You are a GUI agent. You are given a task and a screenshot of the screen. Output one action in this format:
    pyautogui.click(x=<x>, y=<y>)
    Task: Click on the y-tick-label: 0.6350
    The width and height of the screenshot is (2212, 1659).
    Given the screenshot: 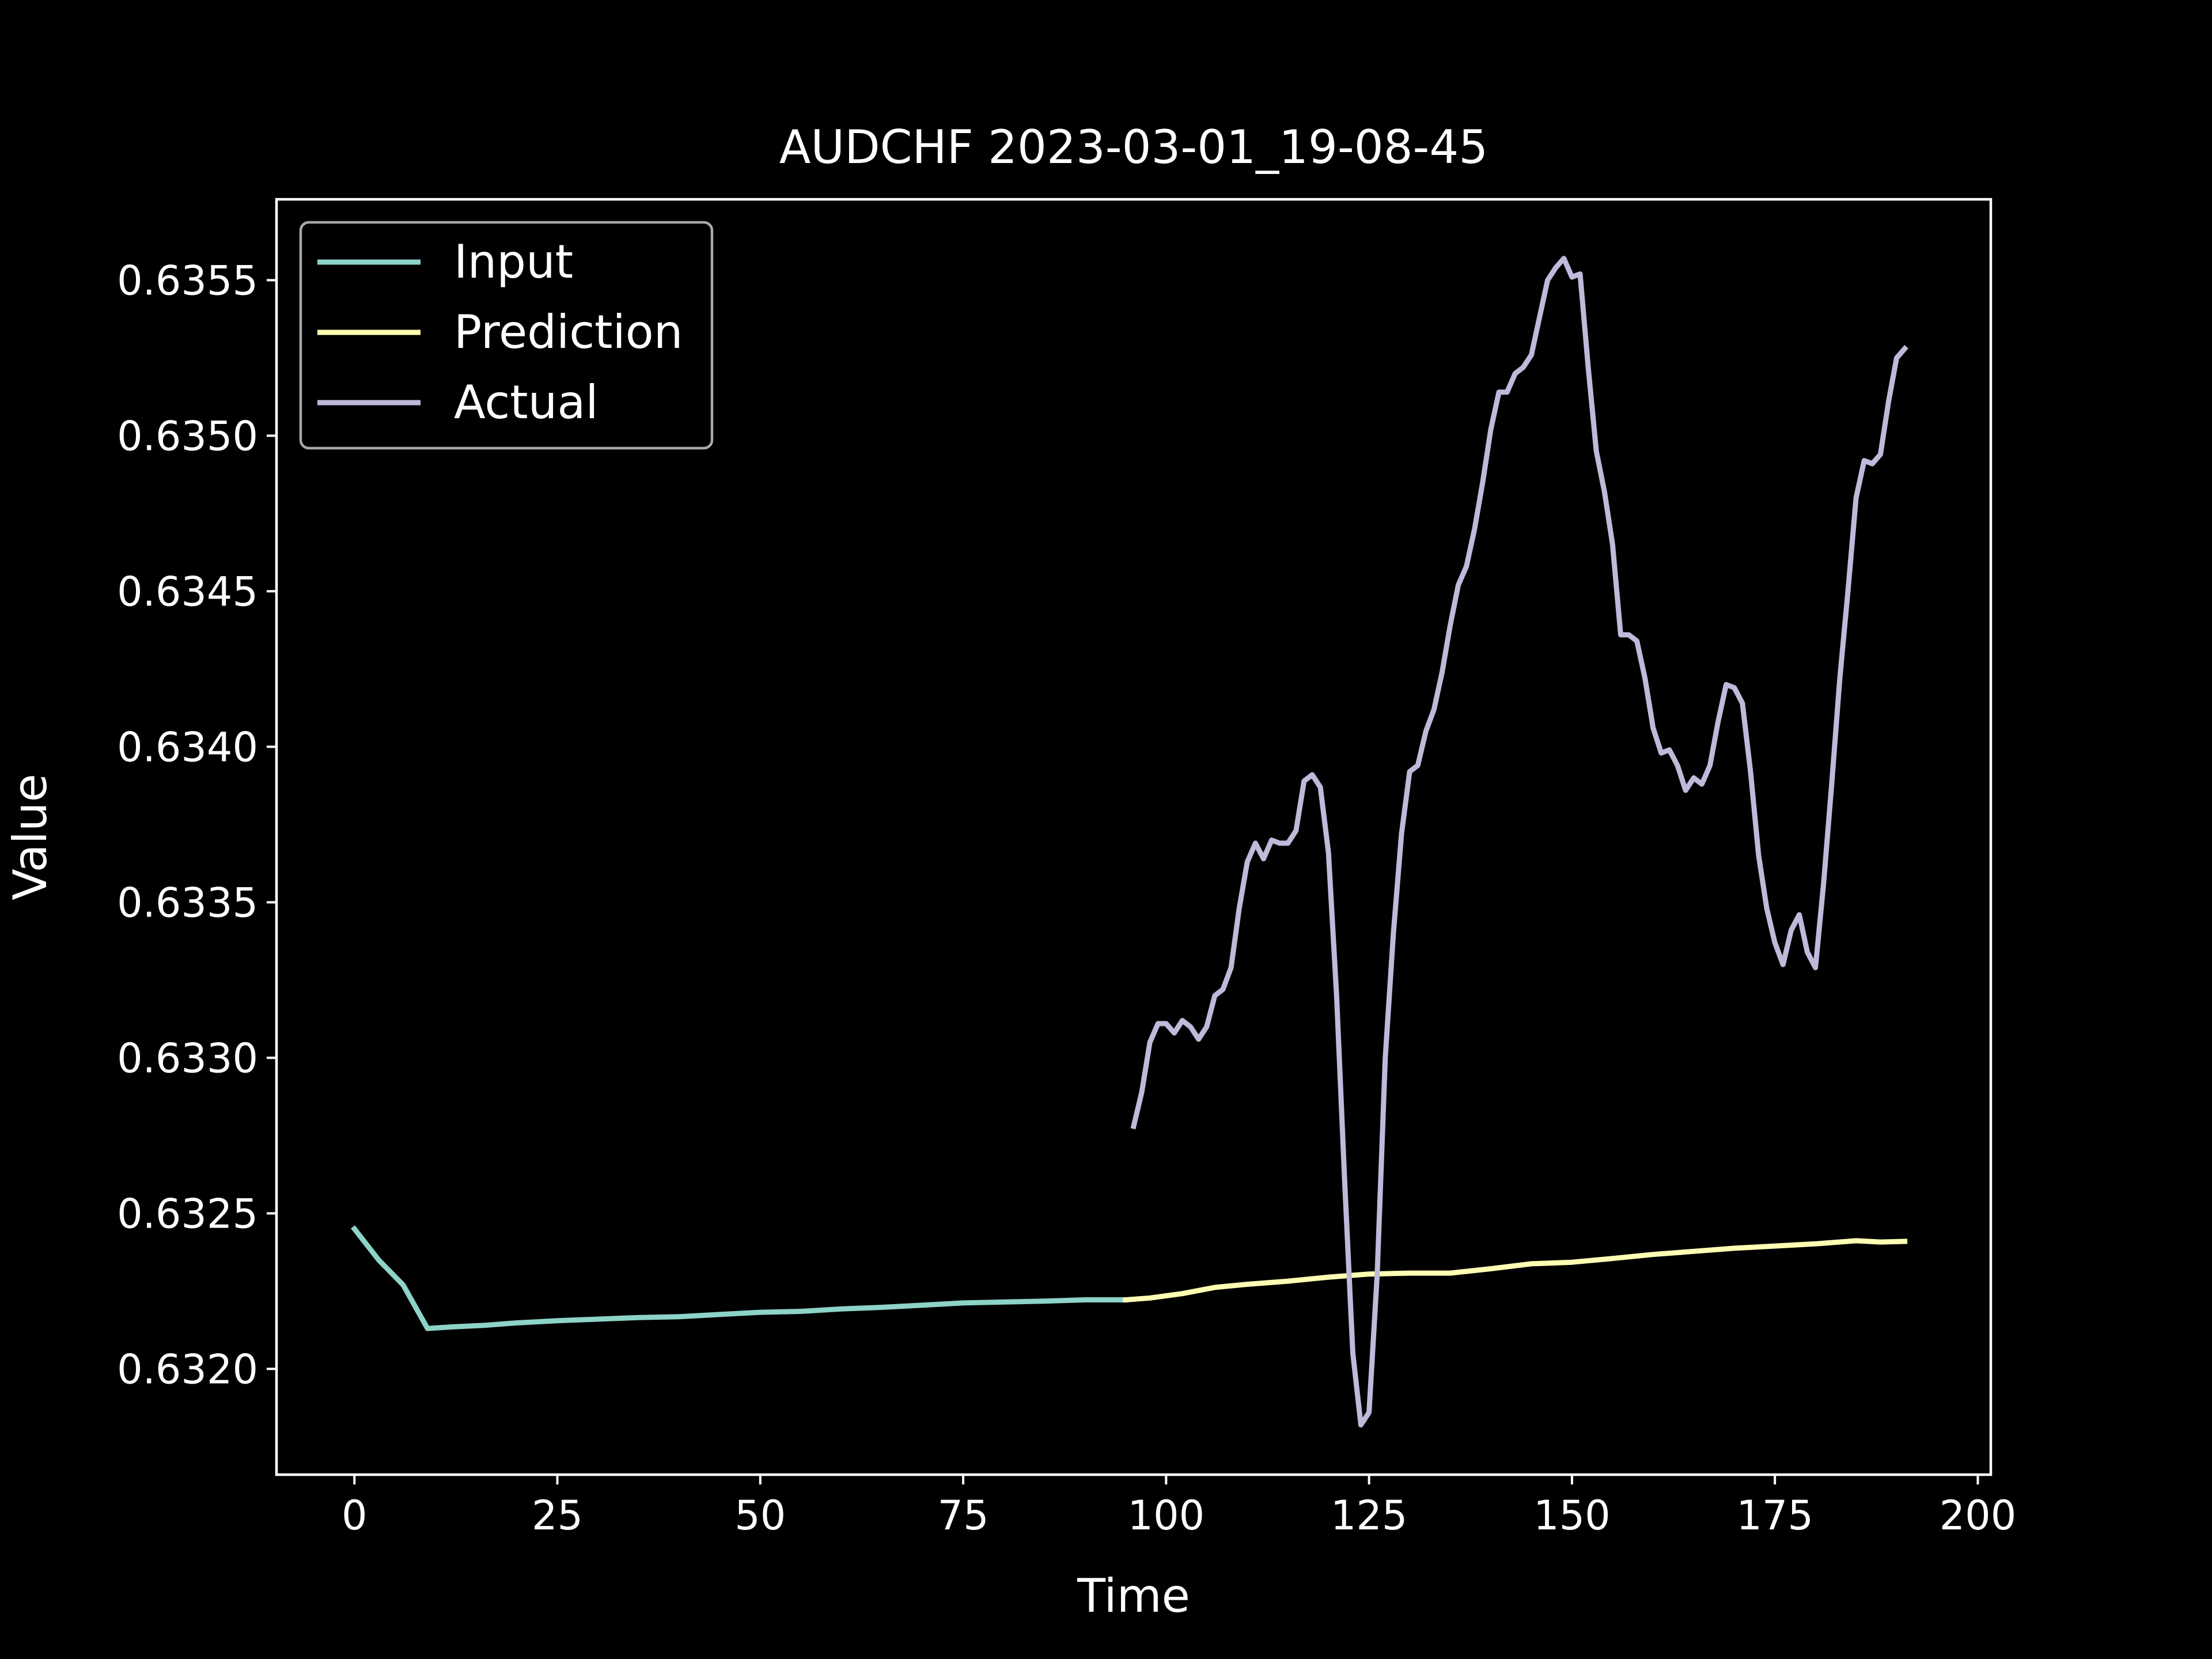 What is the action you would take?
    pyautogui.click(x=187, y=436)
    